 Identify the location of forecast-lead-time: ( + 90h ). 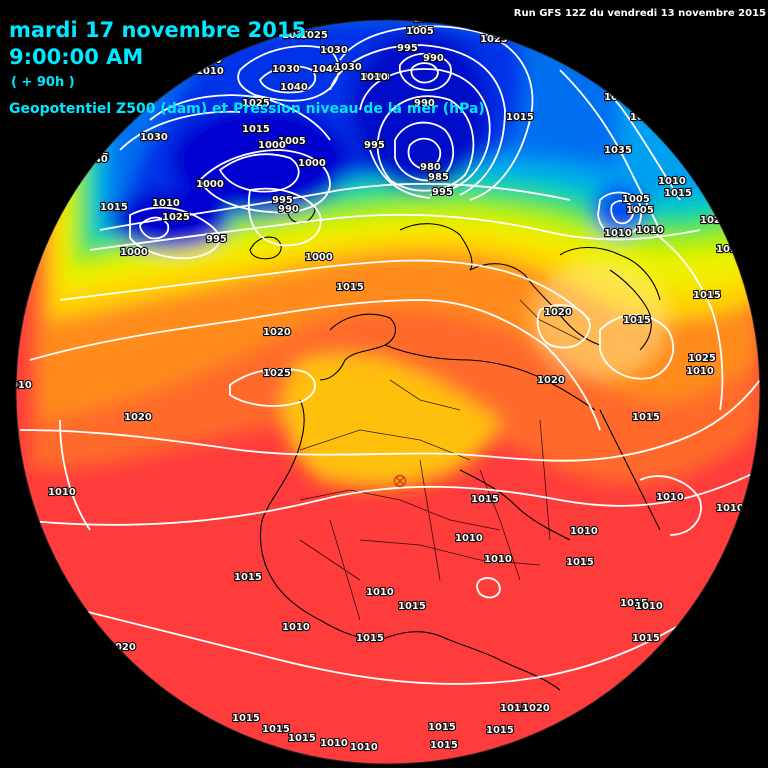
(43, 82).